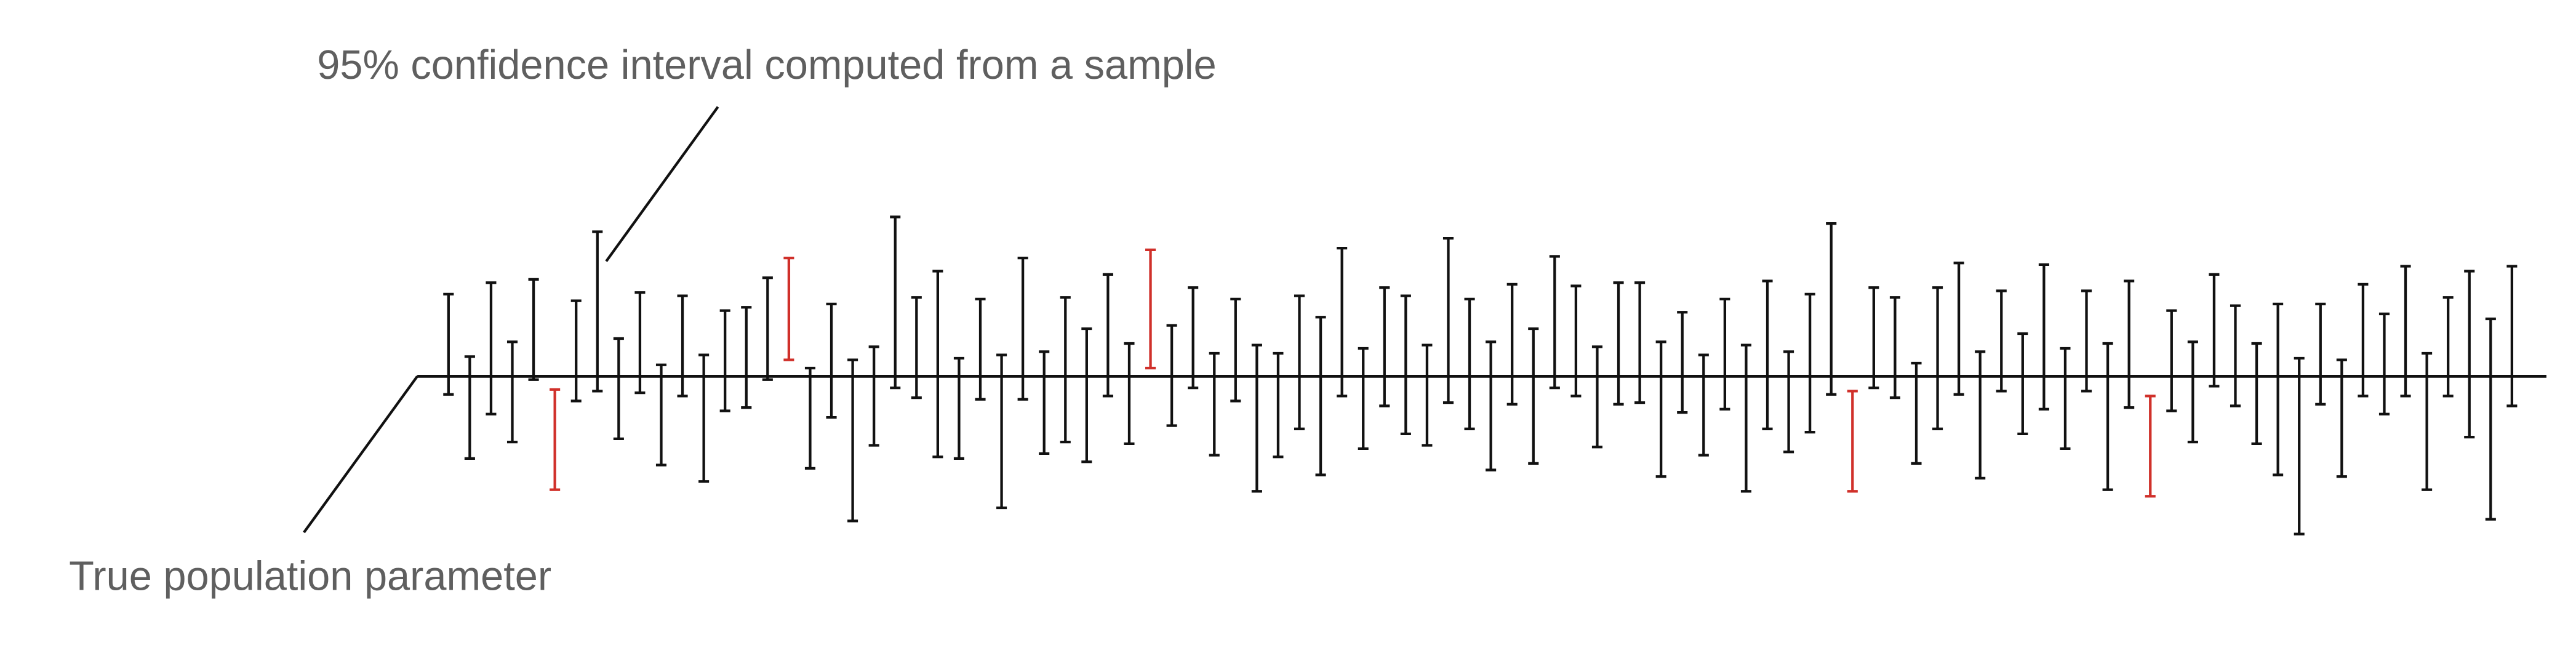 Image resolution: width=2576 pixels, height=658 pixels. I want to click on parameter-pointer, so click(360, 454).